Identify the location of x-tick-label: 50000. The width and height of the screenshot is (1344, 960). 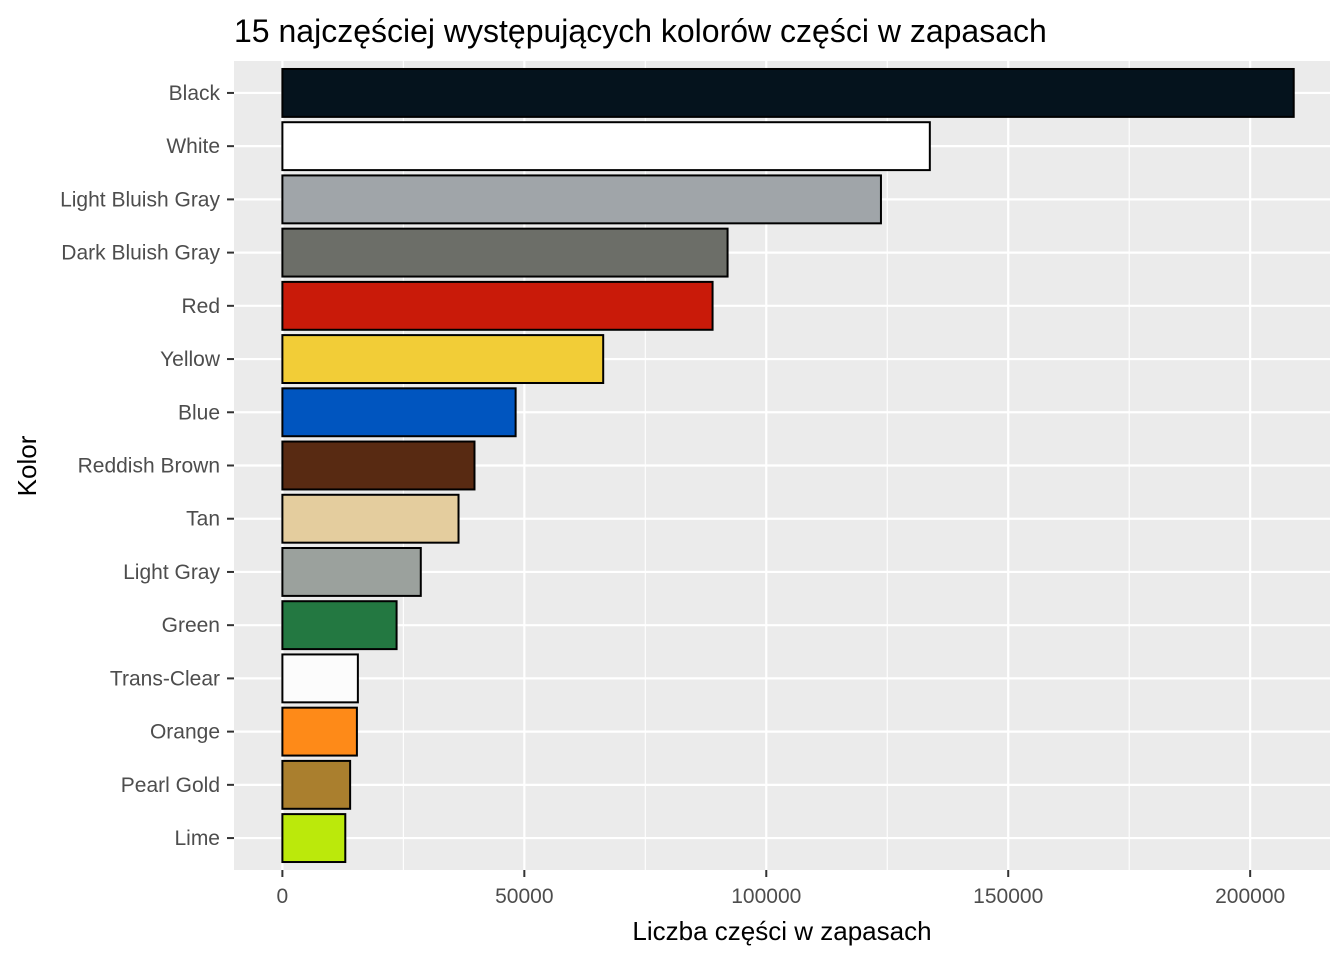
(524, 896).